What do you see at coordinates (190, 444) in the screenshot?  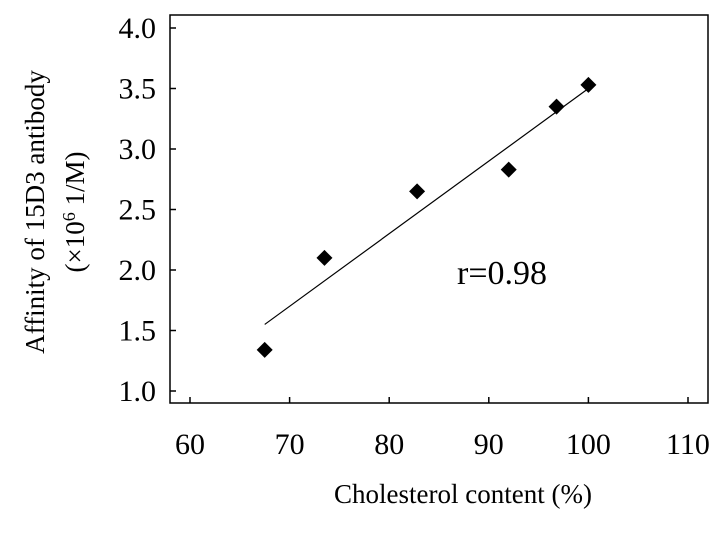 I see `x-tick-label: 60` at bounding box center [190, 444].